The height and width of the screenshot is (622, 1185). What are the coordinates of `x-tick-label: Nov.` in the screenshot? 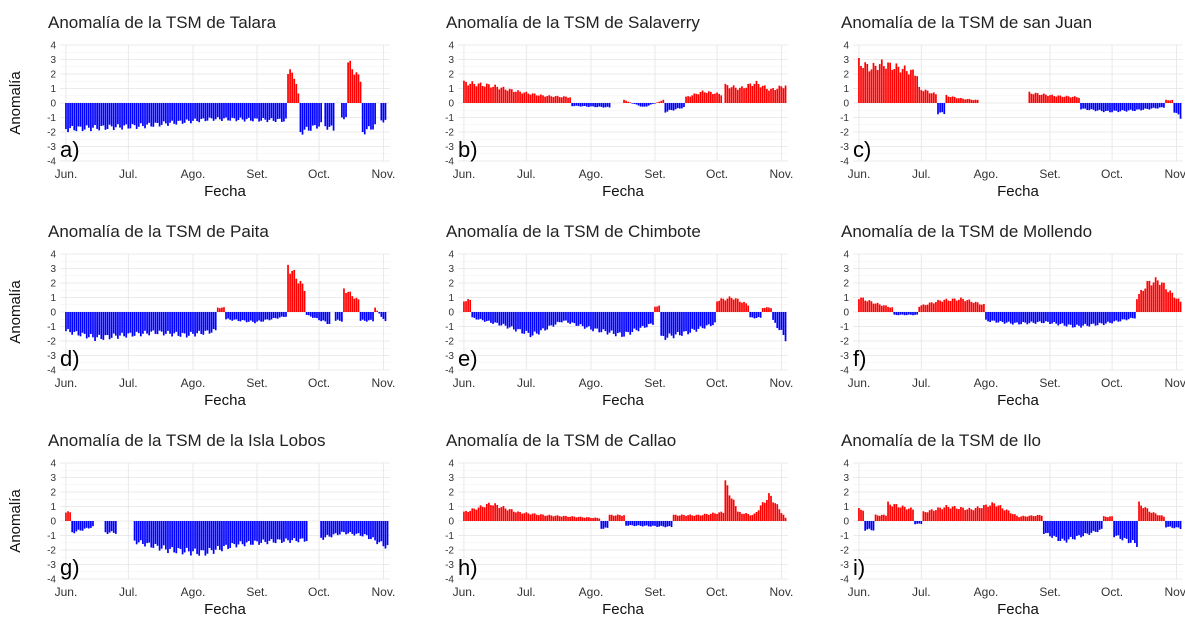 It's located at (1175, 592).